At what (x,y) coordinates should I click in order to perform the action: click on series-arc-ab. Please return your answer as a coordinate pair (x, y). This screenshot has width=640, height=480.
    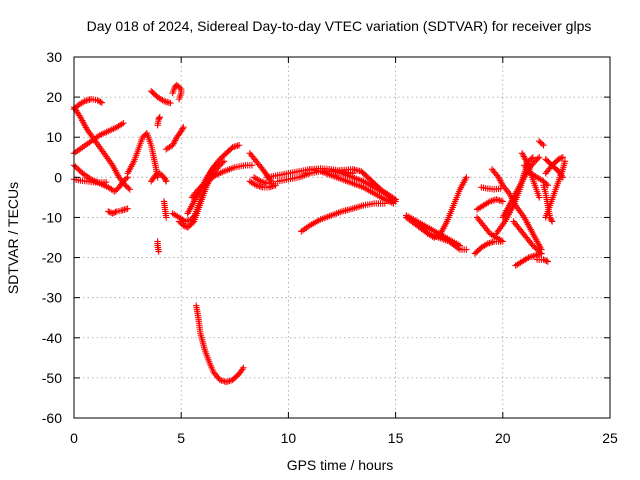
    Looking at the image, I should click on (343, 217).